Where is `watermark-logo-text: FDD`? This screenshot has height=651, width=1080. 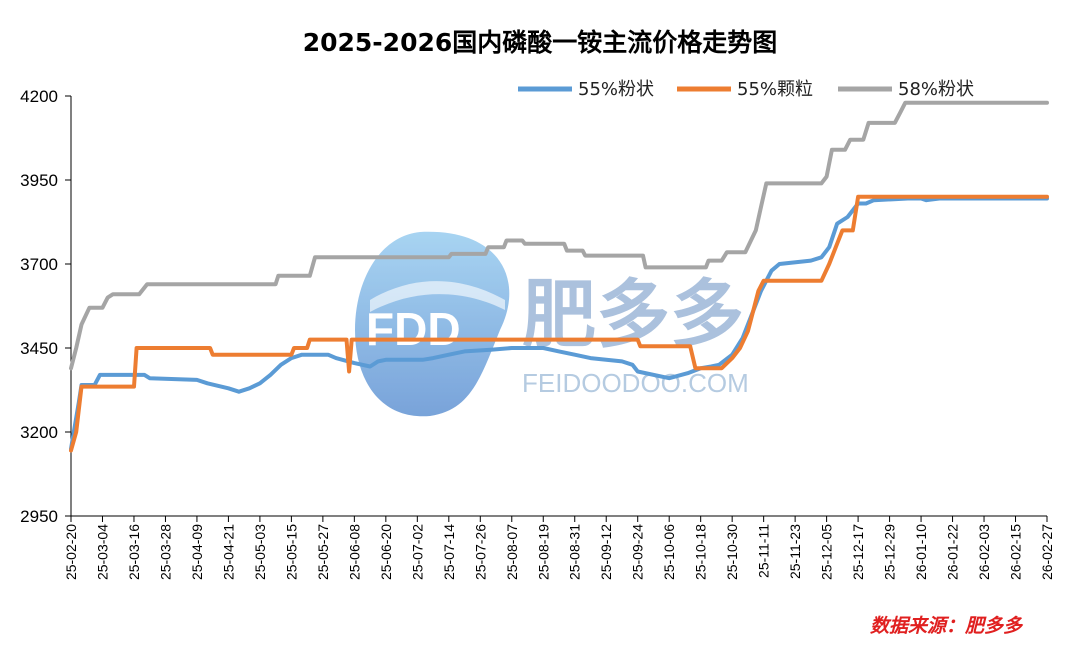 watermark-logo-text: FDD is located at coordinates (413, 329).